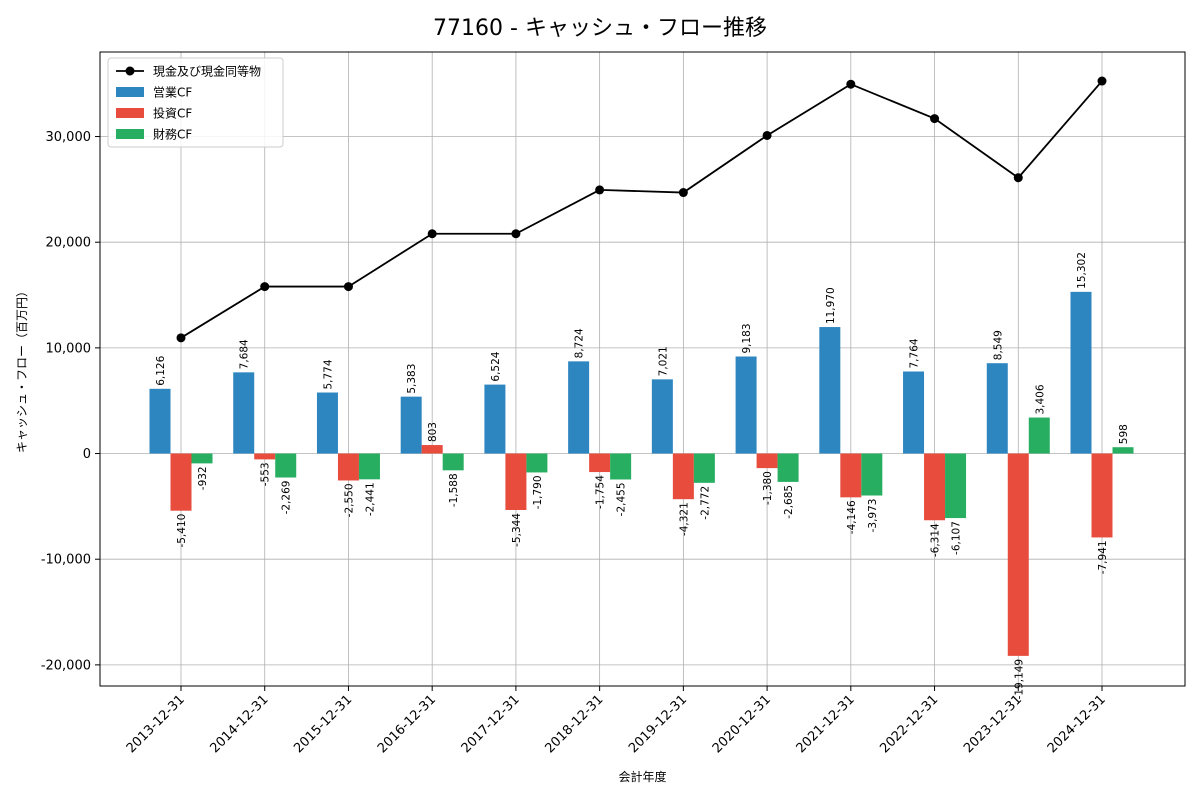  What do you see at coordinates (663, 361) in the screenshot?
I see `data-label: 7,021` at bounding box center [663, 361].